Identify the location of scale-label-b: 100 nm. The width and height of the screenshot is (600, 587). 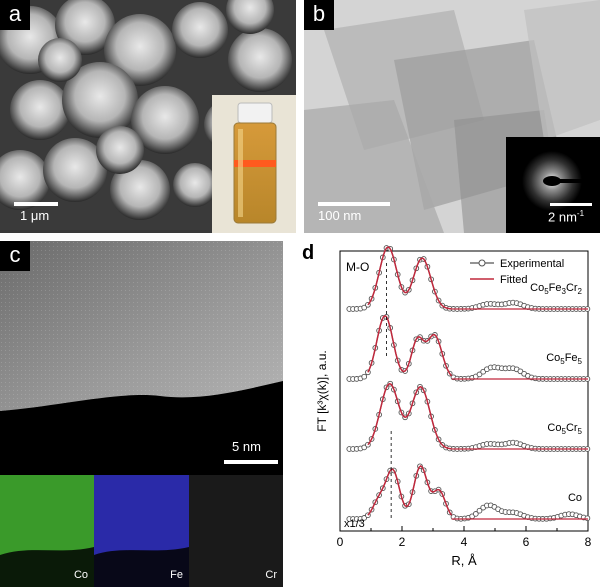
(340, 215).